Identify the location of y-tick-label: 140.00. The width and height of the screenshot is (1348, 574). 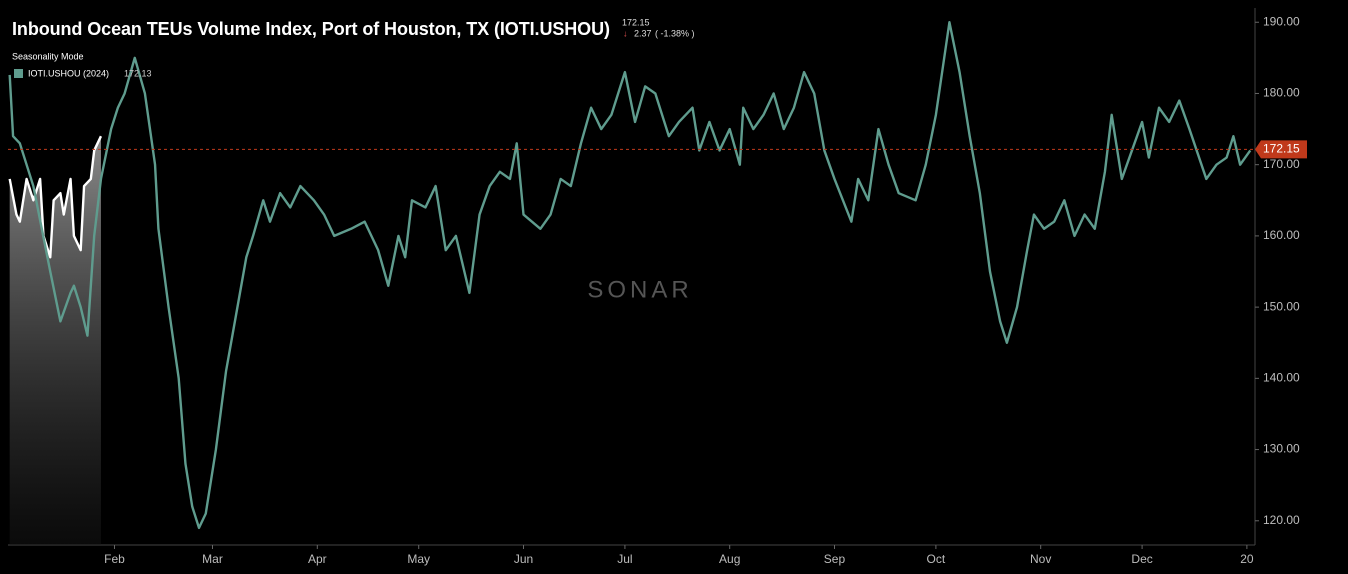
(1281, 378).